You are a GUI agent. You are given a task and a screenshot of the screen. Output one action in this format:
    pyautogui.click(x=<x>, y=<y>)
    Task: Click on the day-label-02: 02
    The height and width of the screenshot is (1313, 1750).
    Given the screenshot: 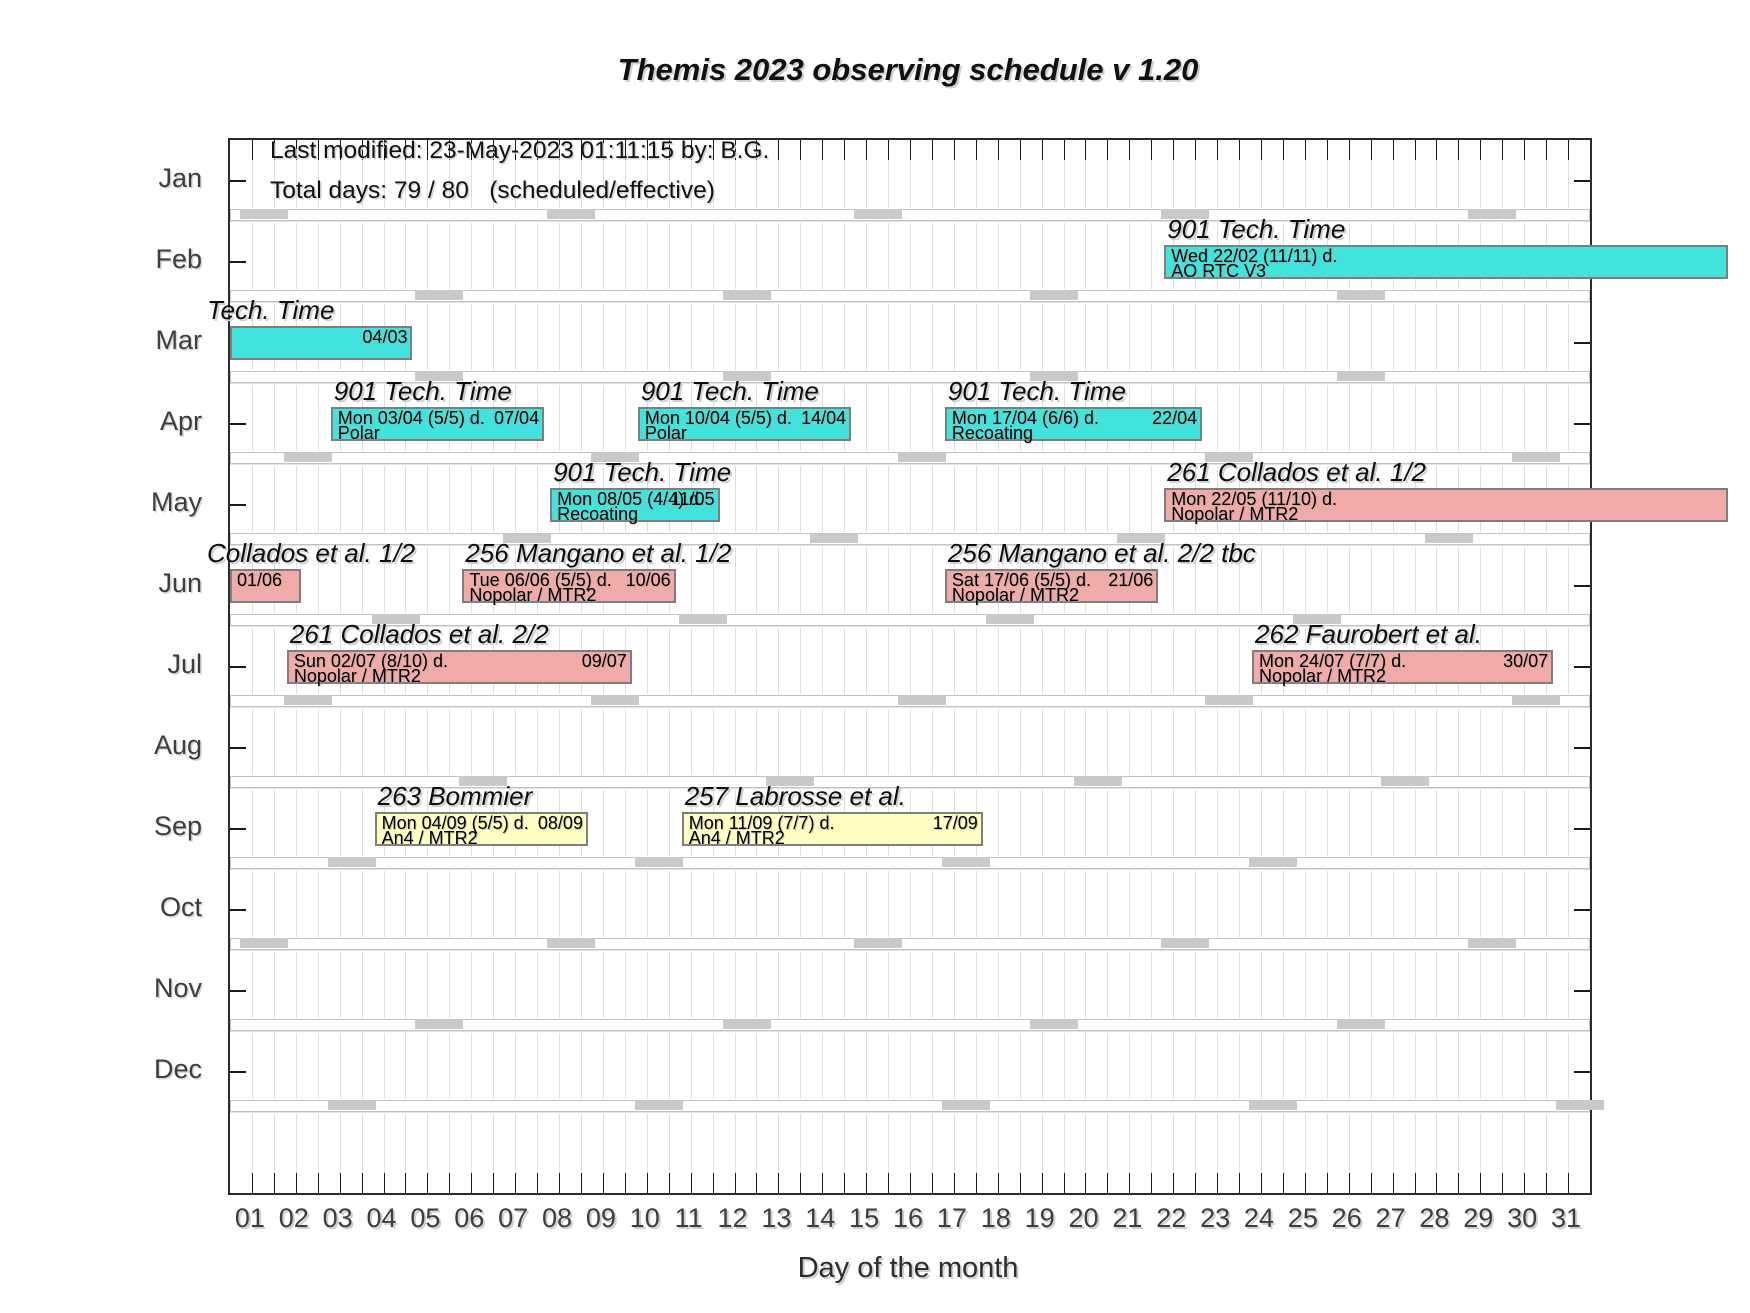 What is the action you would take?
    pyautogui.click(x=293, y=1218)
    